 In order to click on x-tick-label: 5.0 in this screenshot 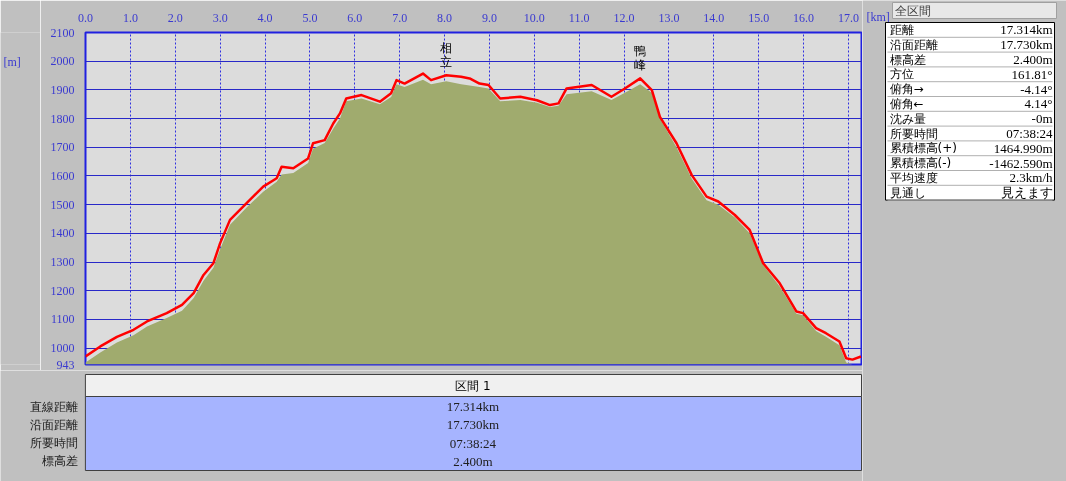, I will do `click(310, 17)`.